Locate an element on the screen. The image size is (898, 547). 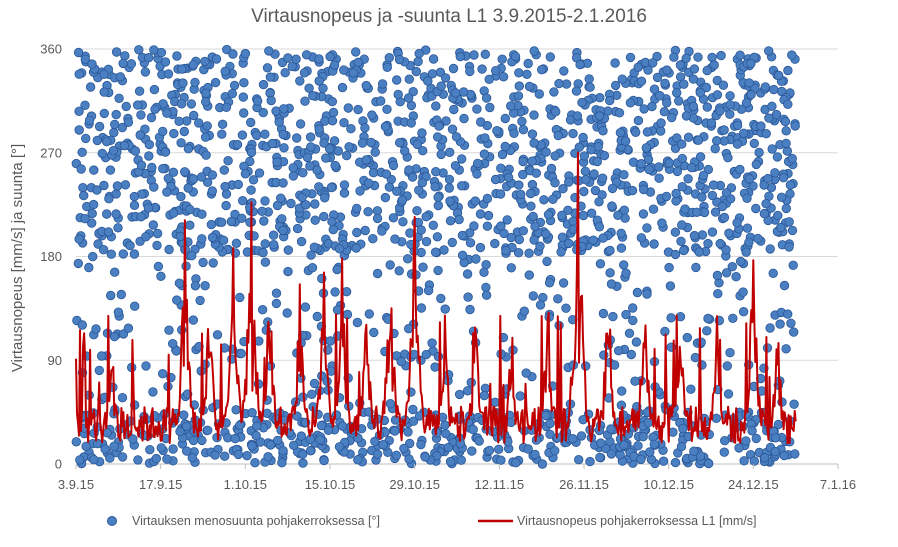
x-tick-label: 3.9.15 is located at coordinates (76, 484).